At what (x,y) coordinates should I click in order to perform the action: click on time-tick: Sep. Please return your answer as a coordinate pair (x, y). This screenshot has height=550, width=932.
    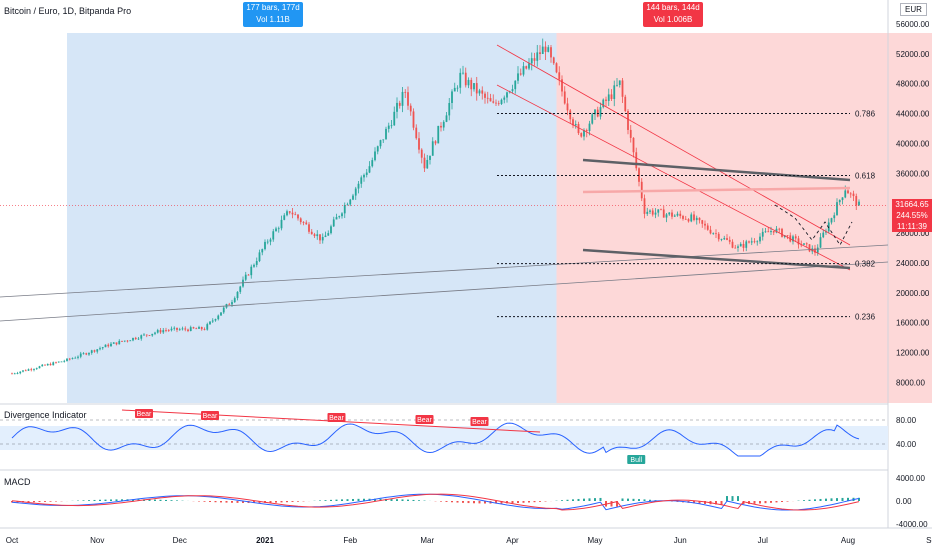
    Looking at the image, I should click on (929, 540).